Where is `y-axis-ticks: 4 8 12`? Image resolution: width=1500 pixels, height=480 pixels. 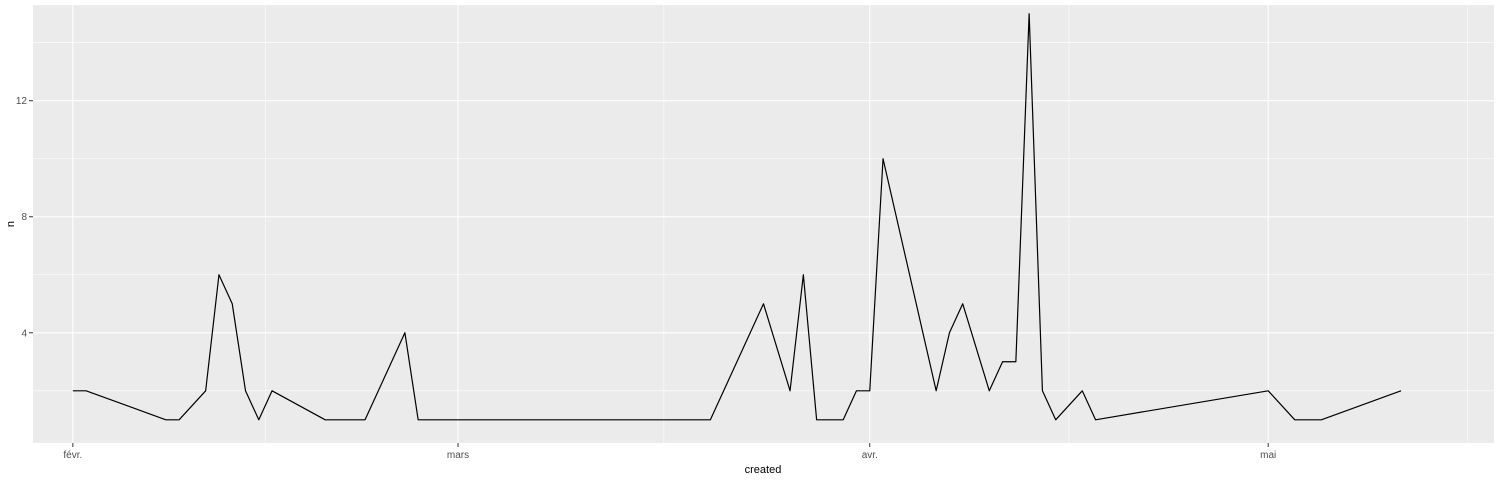
y-axis-ticks: 4 8 12 is located at coordinates (24, 217).